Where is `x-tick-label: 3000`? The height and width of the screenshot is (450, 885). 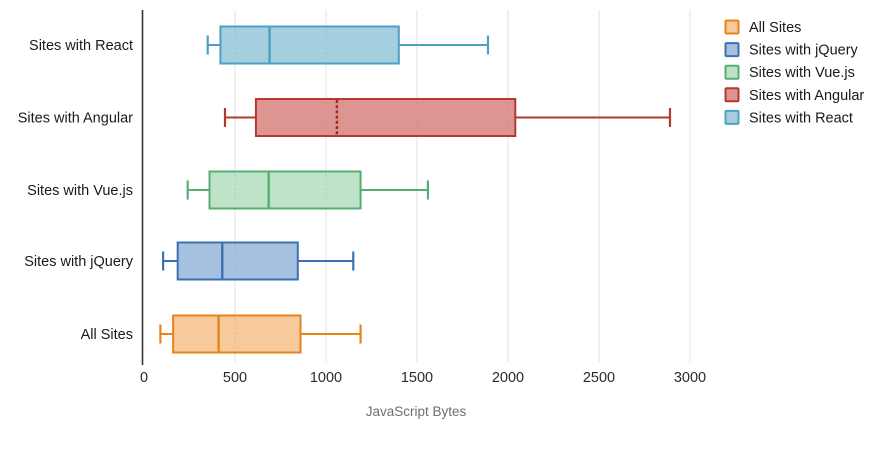
x-tick-label: 3000 is located at coordinates (690, 378).